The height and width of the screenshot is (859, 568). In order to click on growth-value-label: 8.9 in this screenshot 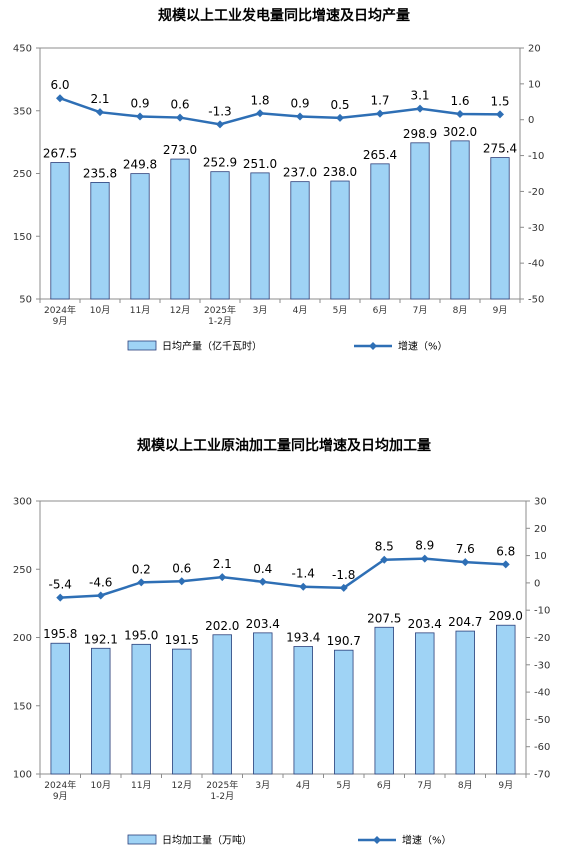, I will do `click(424, 546)`.